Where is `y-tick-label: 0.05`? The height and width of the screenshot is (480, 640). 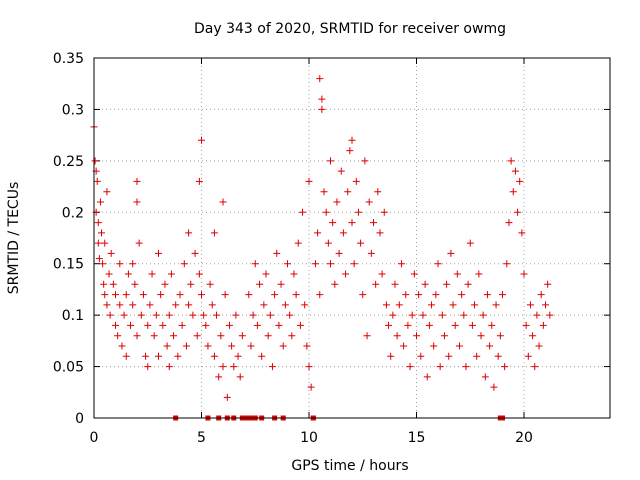 y-tick-label: 0.05 is located at coordinates (68, 368).